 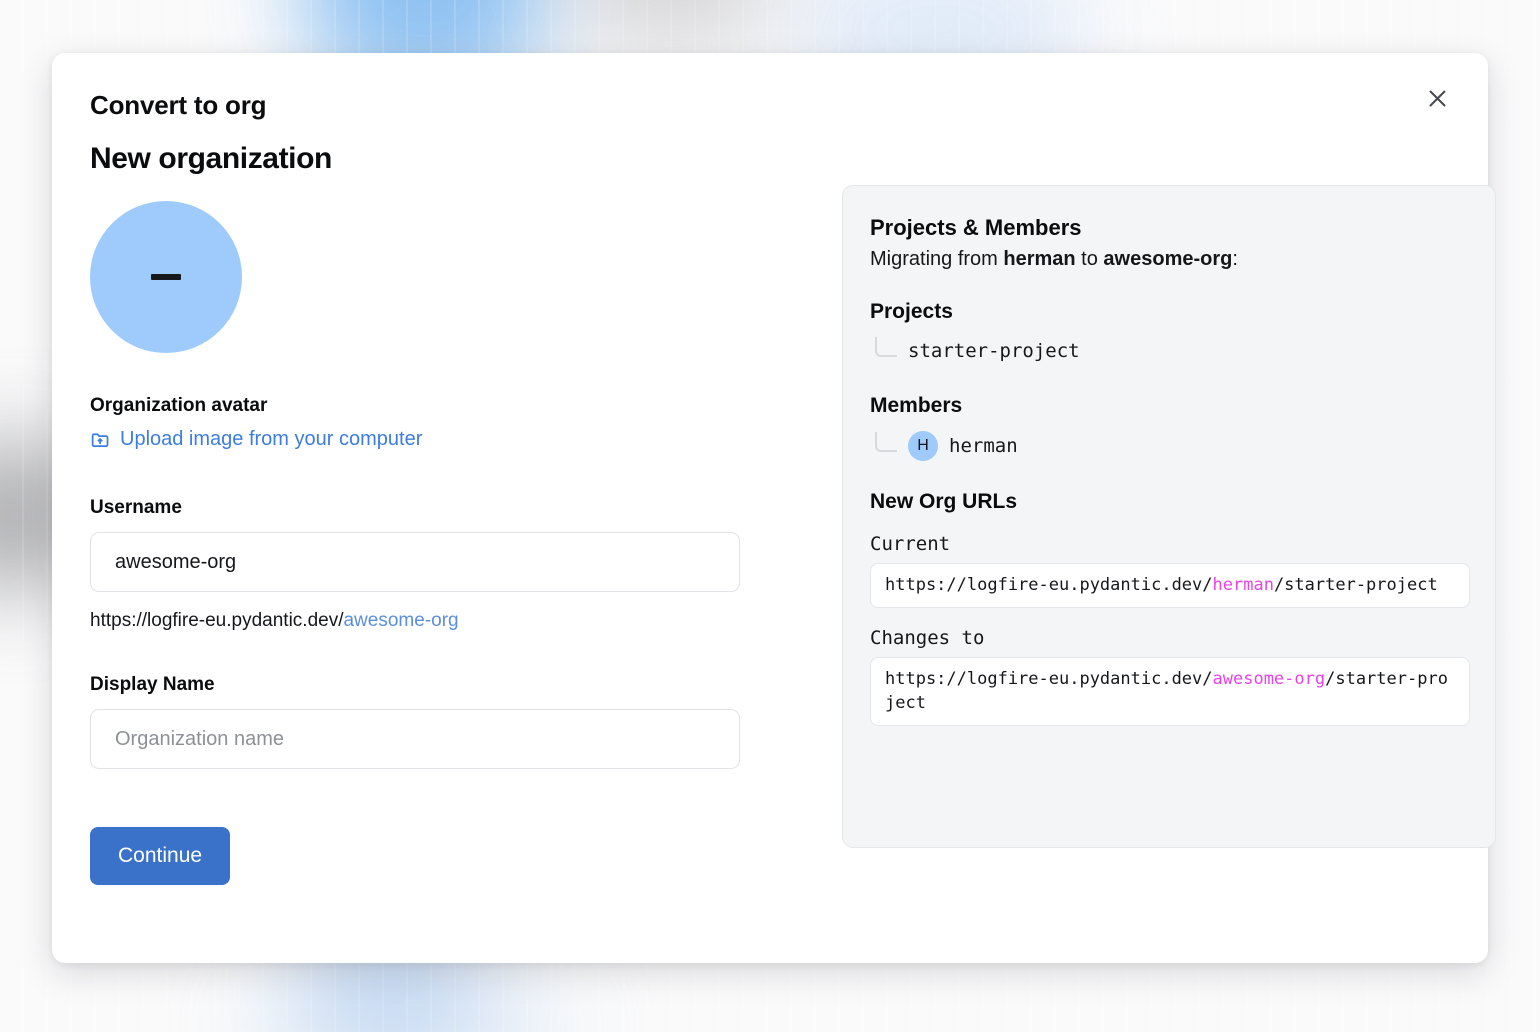 I want to click on changes-to-url-prefix: https://logfire-eu.pydantic.dev/, so click(x=1049, y=678).